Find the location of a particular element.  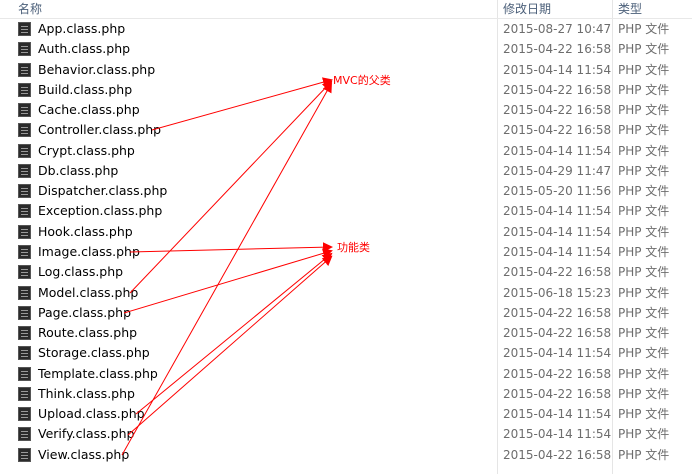

arrow-verify-to-func is located at coordinates (230, 345).